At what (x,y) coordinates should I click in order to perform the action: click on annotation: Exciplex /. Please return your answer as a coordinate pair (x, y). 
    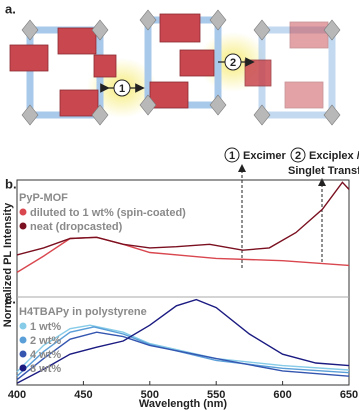
    Looking at the image, I should click on (334, 156).